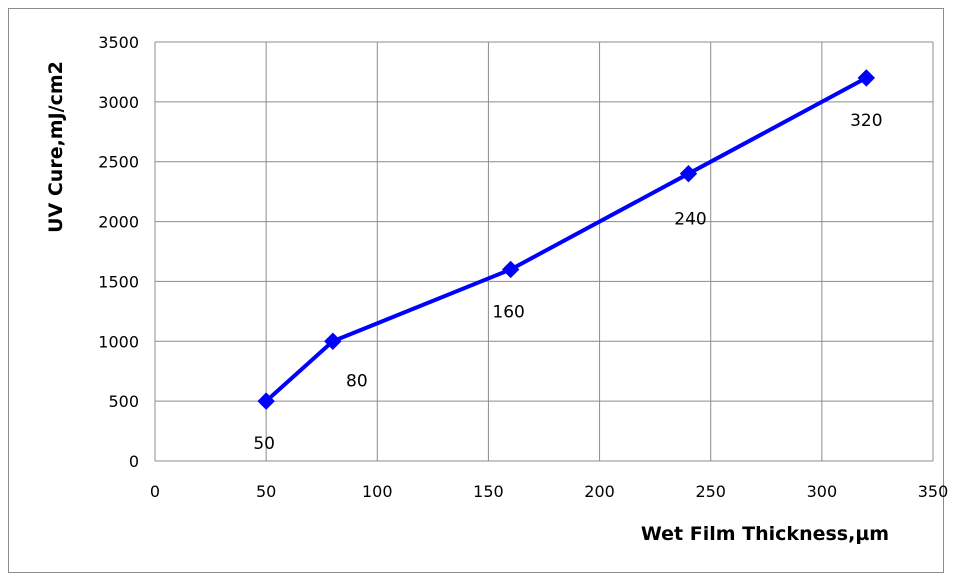 This screenshot has width=953, height=583. Describe the element at coordinates (599, 491) in the screenshot. I see `x-tick-label: 200` at that location.